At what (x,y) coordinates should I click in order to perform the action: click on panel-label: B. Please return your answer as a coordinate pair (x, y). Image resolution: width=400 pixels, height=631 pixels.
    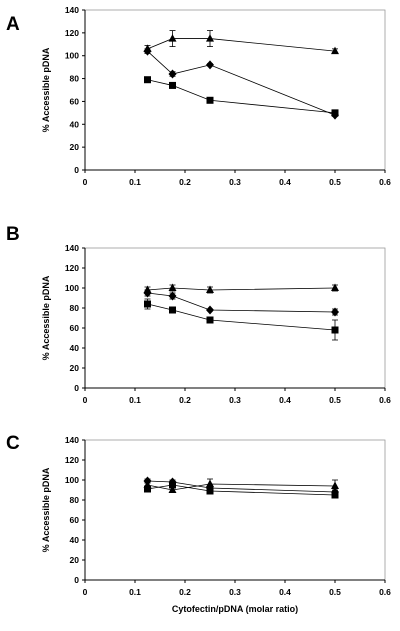
    Looking at the image, I should click on (13, 234).